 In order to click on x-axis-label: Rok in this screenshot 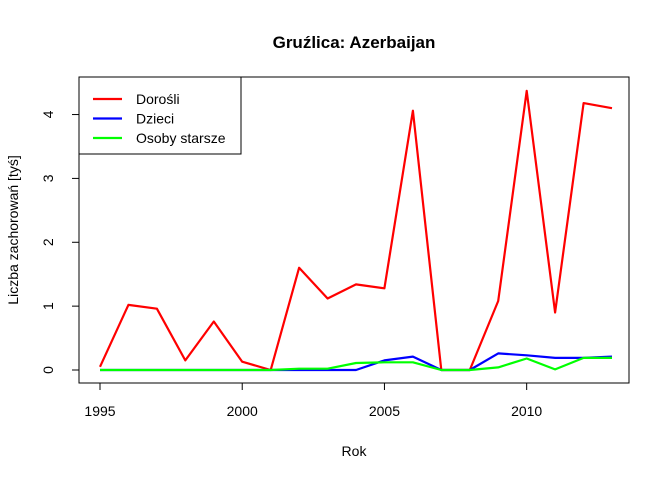, I will do `click(355, 451)`.